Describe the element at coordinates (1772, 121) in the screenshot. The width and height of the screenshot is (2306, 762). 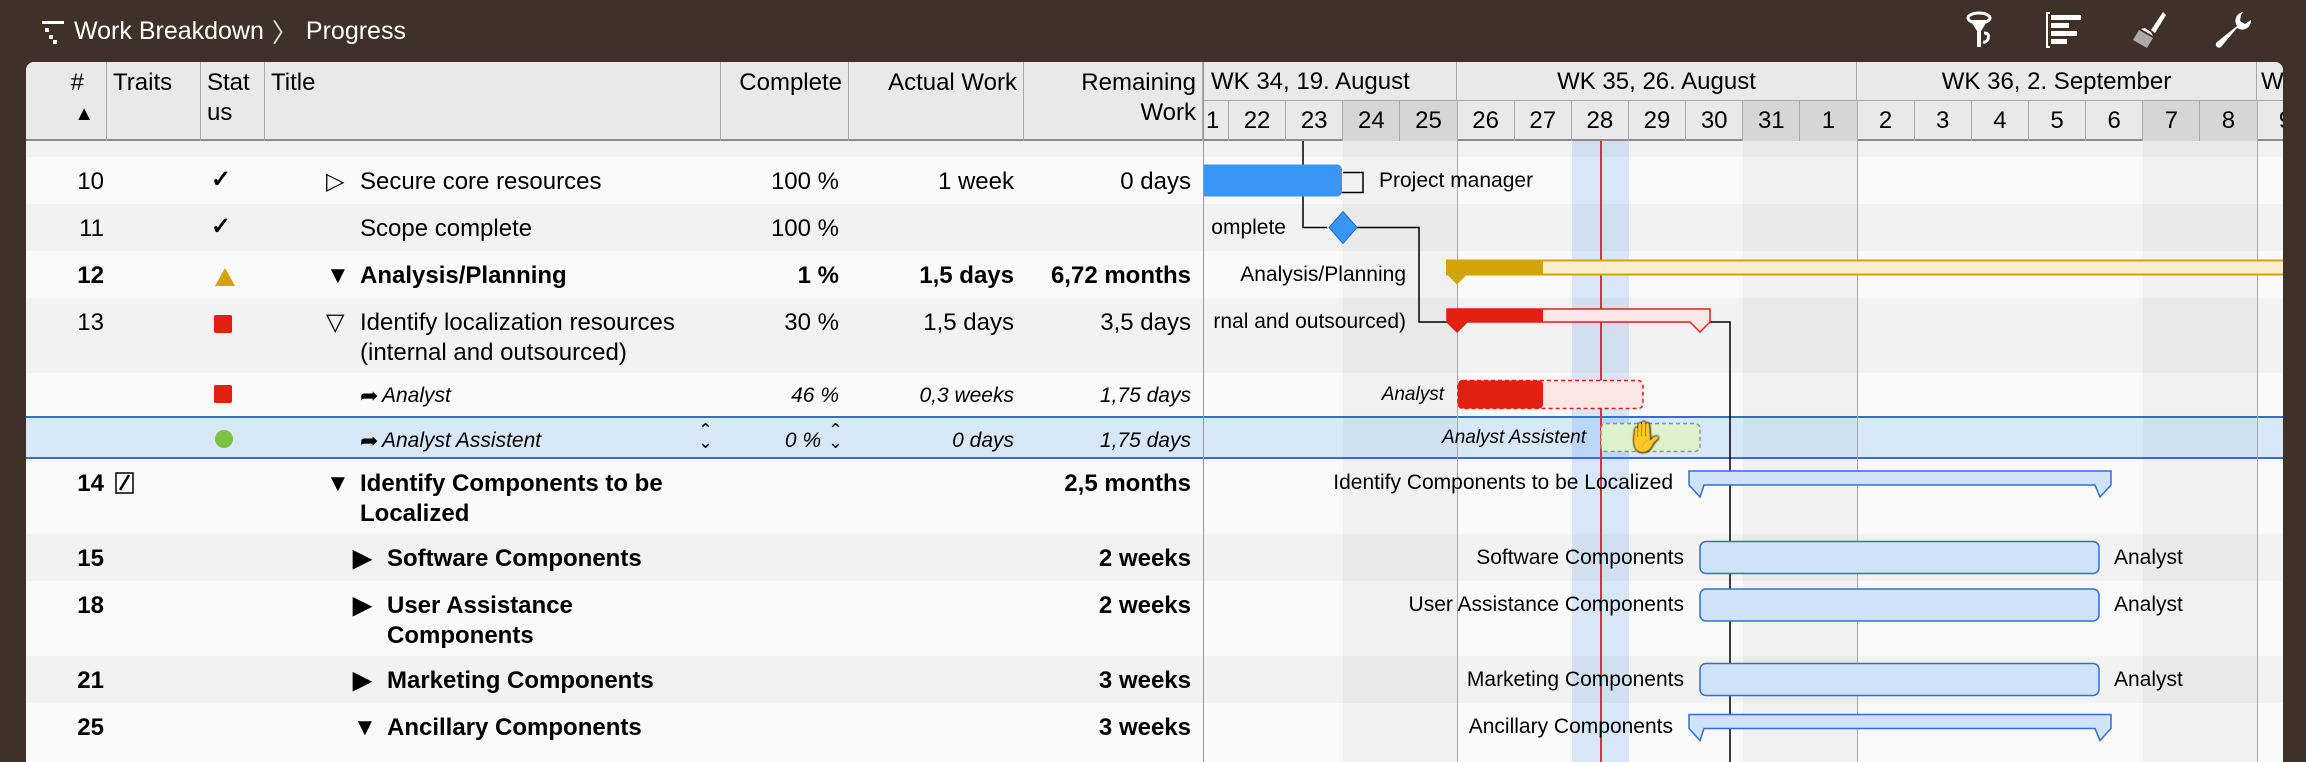
I see `day-header: 31` at that location.